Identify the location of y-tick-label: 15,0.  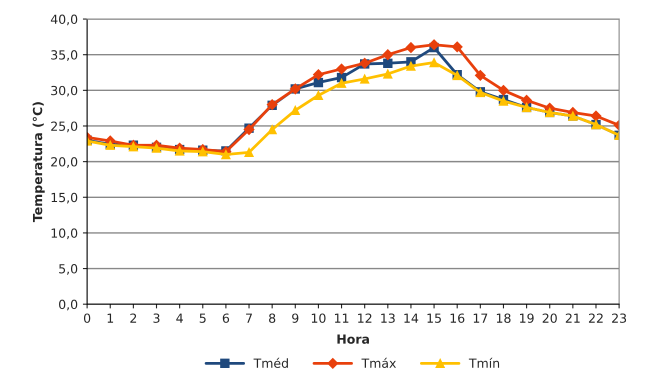
(65, 198).